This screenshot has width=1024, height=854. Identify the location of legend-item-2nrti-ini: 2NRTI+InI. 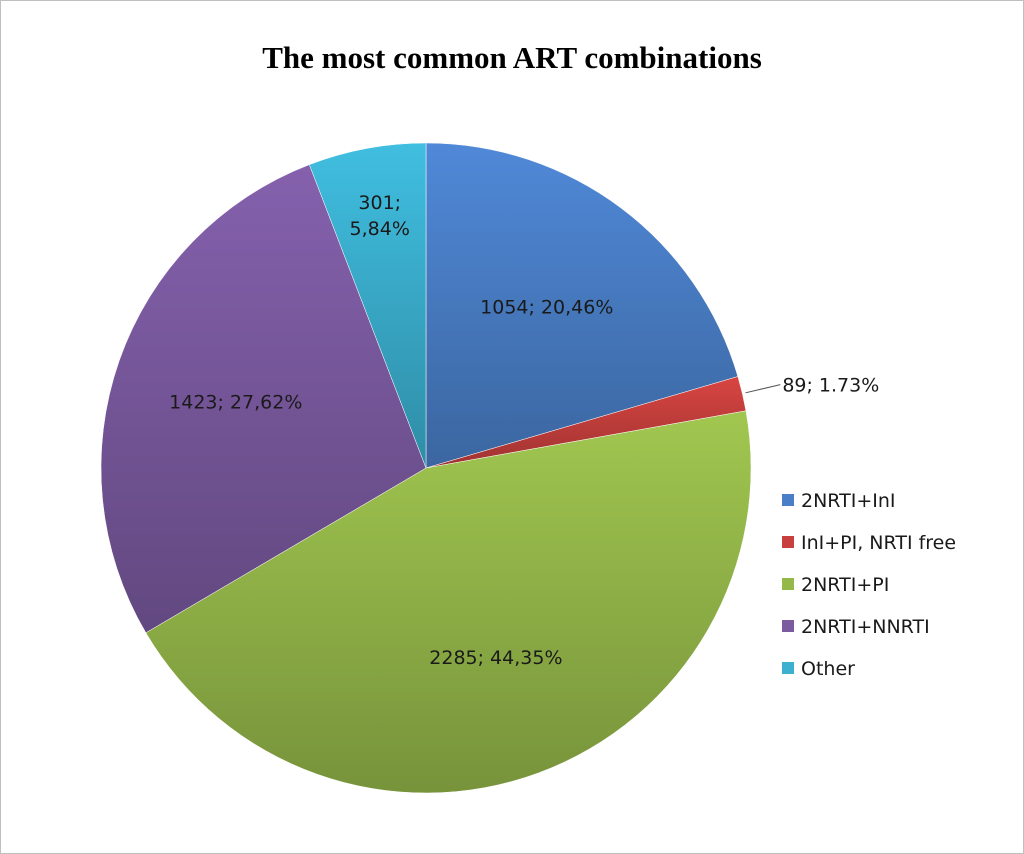
(839, 501).